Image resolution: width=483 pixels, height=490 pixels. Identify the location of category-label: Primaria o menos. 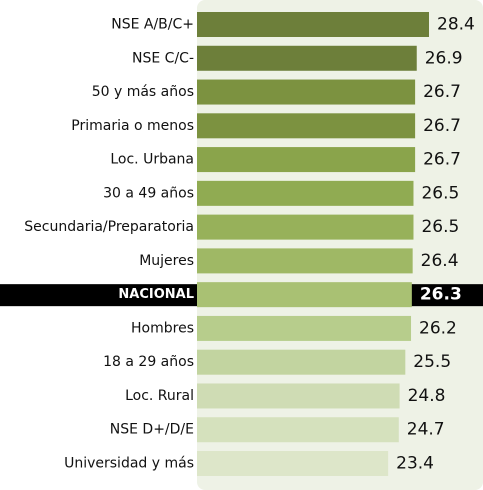
(132, 126).